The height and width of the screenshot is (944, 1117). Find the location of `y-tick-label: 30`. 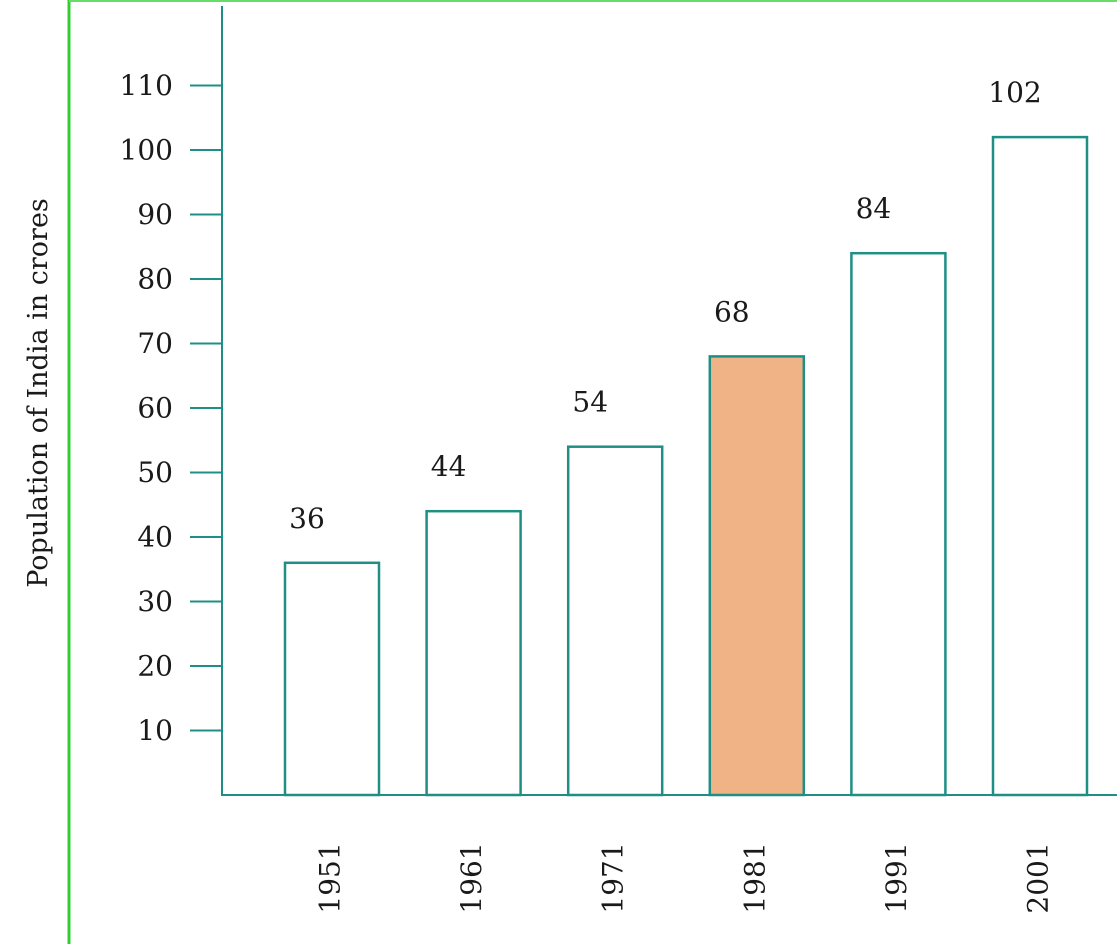

y-tick-label: 30 is located at coordinates (155, 601).